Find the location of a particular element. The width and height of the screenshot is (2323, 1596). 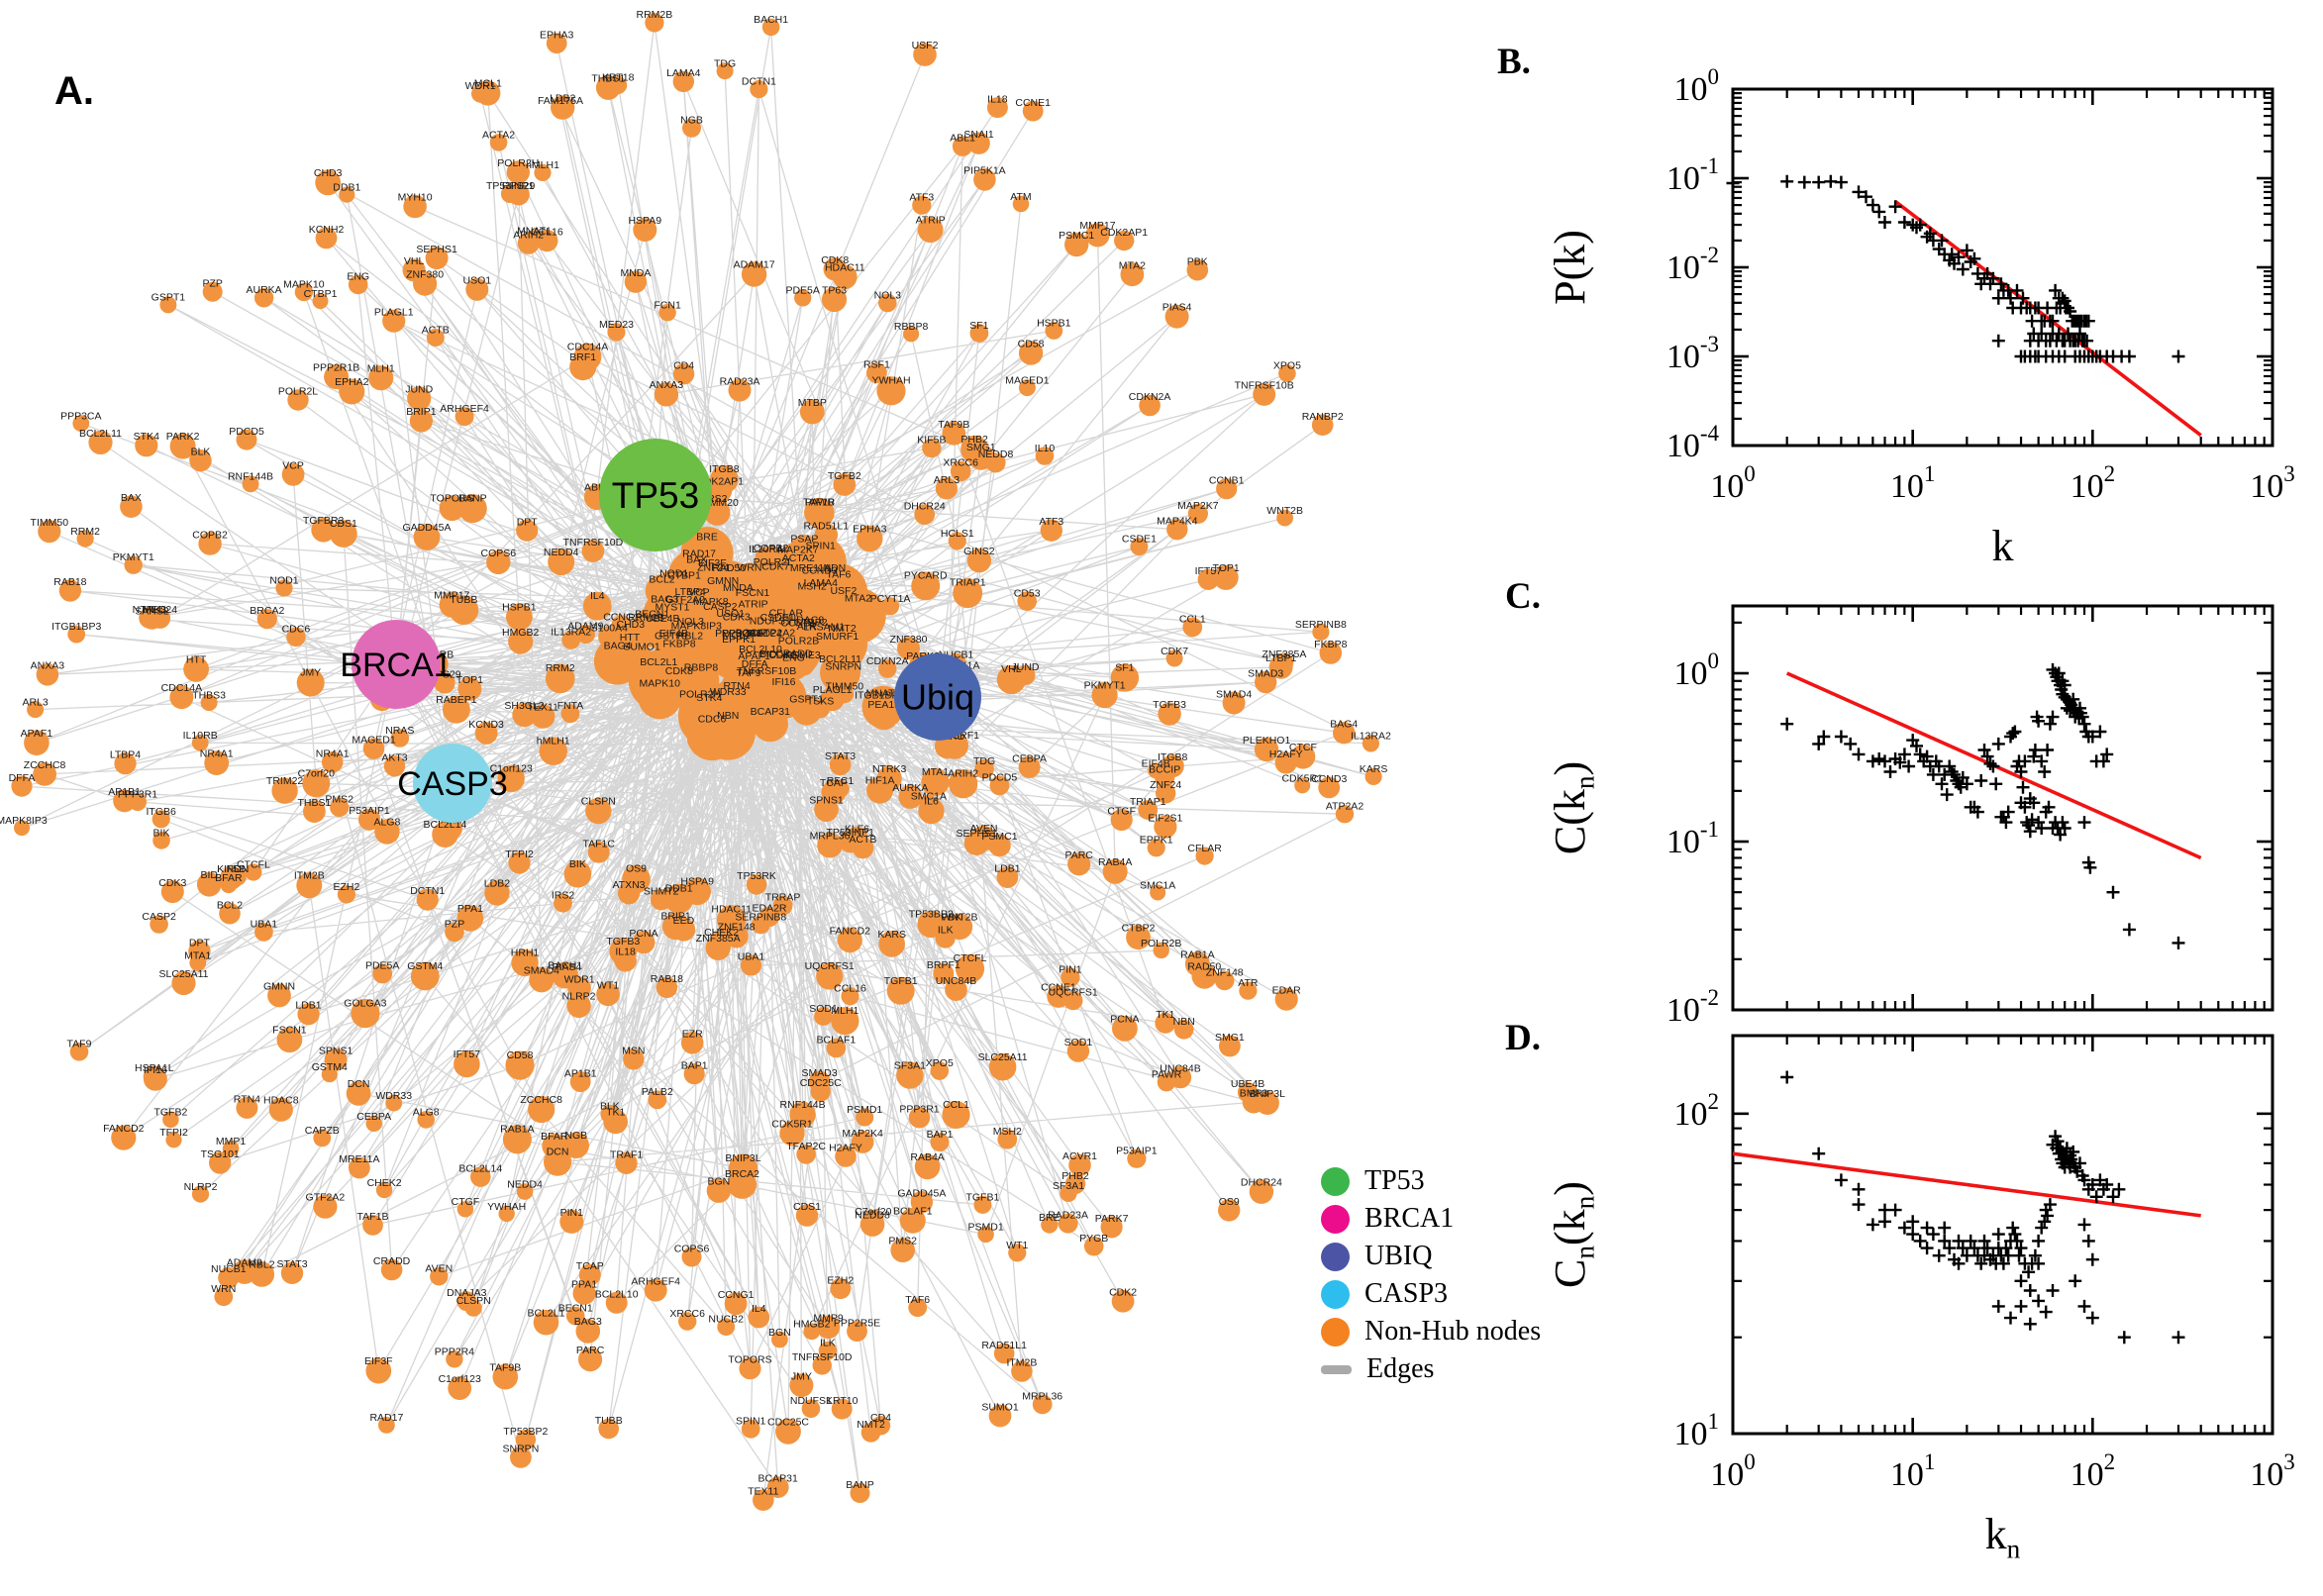

network-node-label: HDAC11 is located at coordinates (845, 268).